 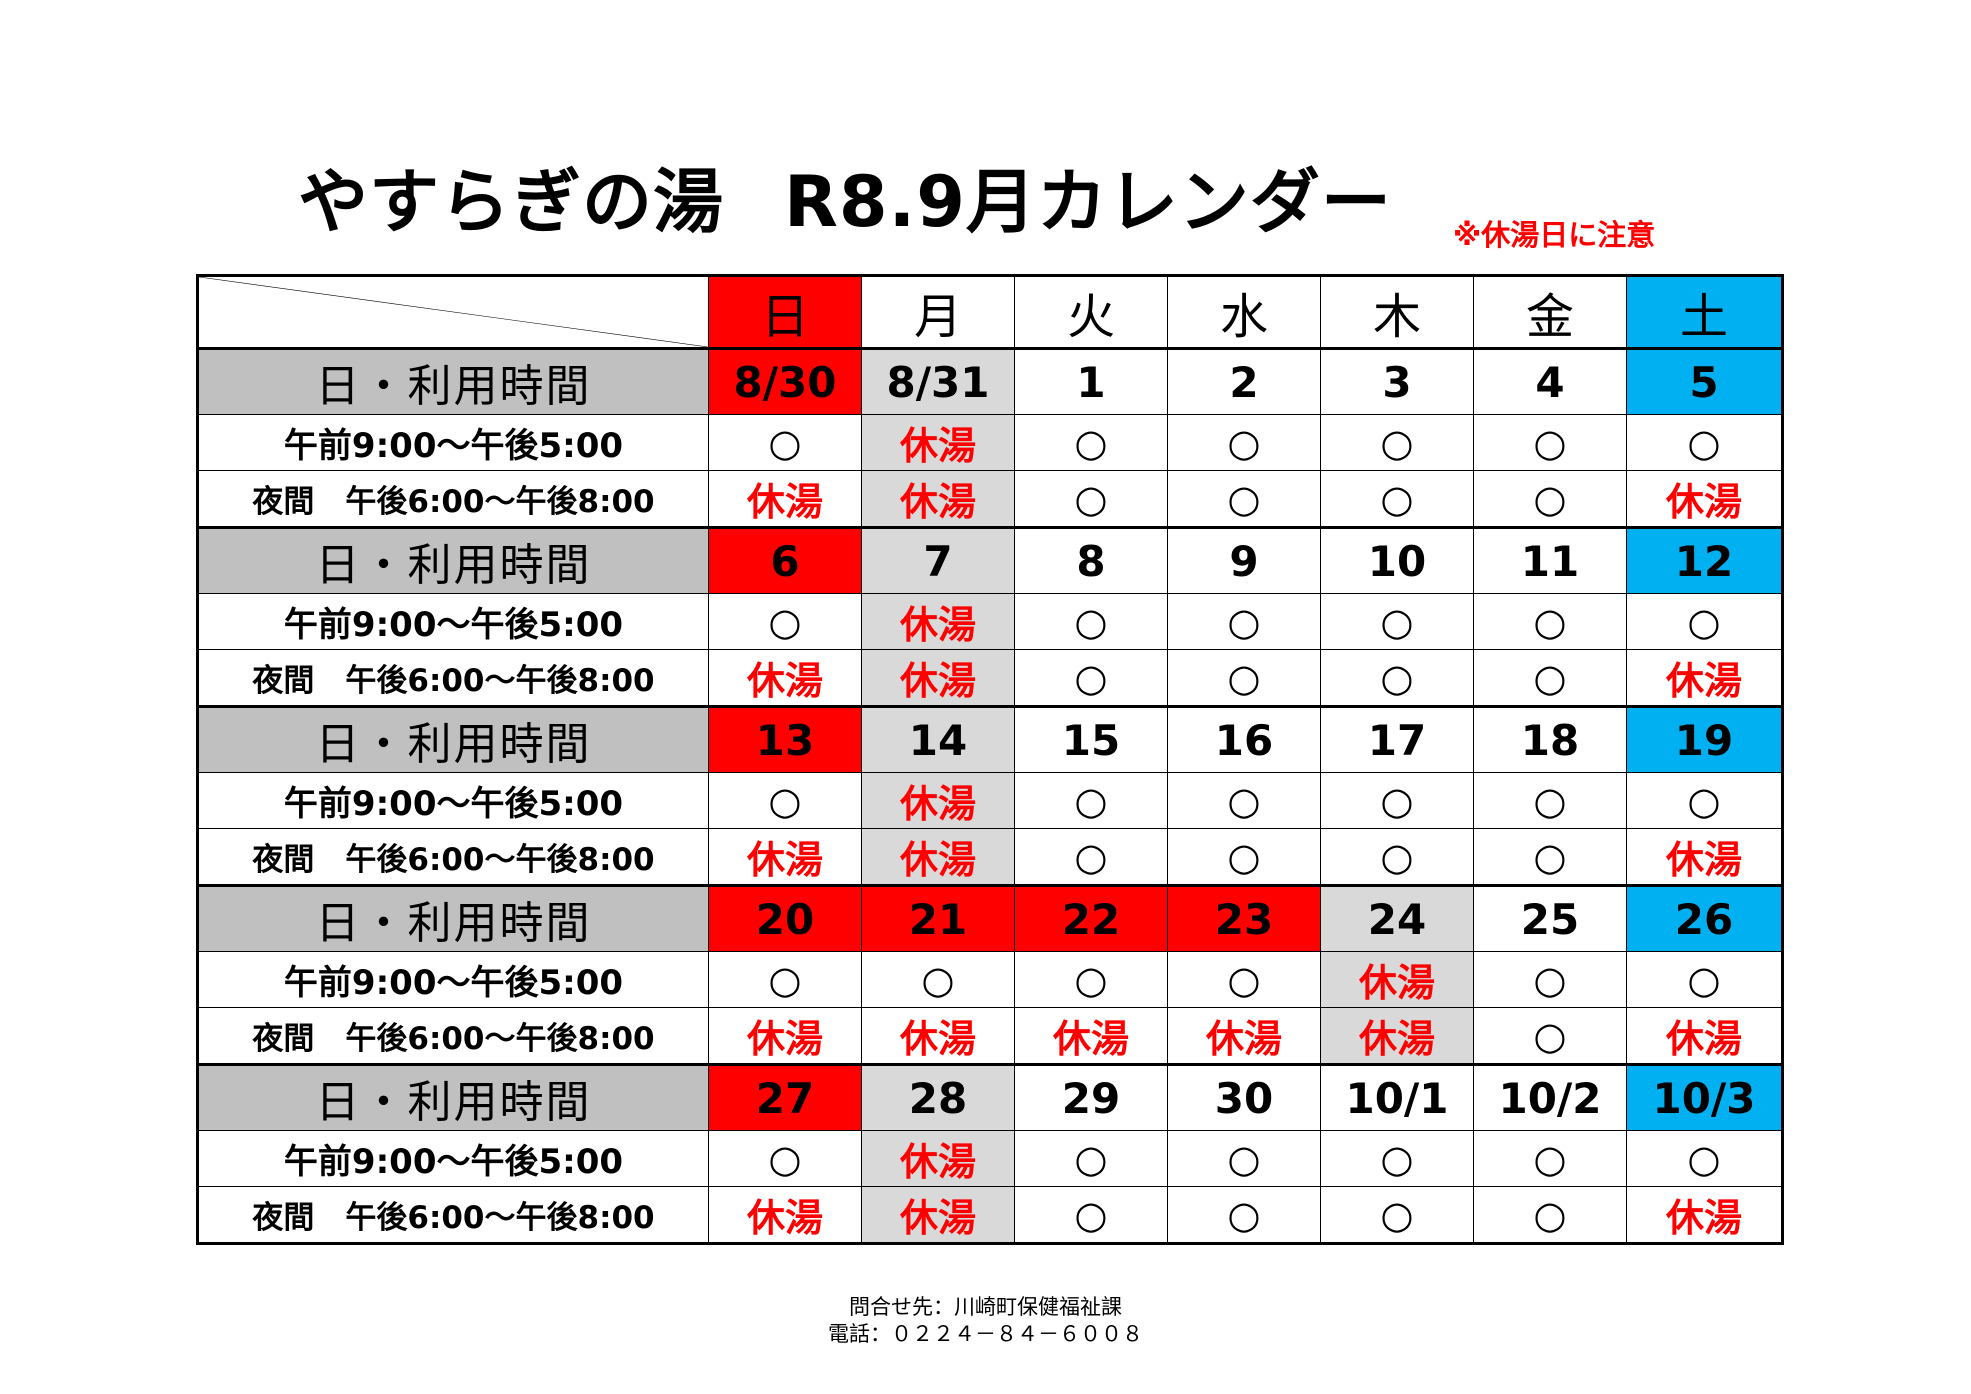 I want to click on weekday-saturday: 土, so click(x=1704, y=312).